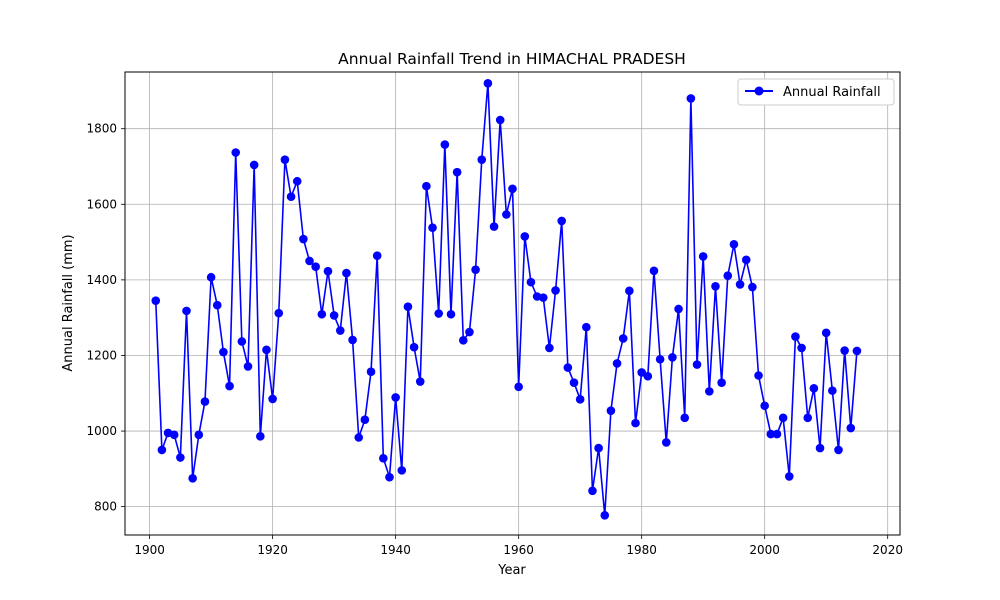 The image size is (1000, 600). I want to click on y-tick-label: 1000, so click(101, 431).